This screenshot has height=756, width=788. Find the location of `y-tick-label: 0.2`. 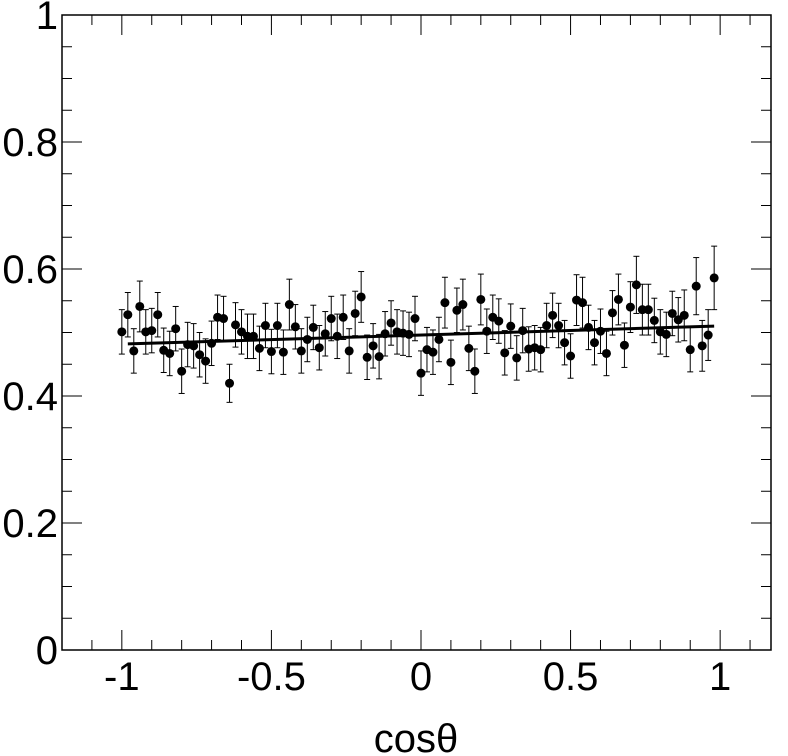

y-tick-label: 0.2 is located at coordinates (30, 524).